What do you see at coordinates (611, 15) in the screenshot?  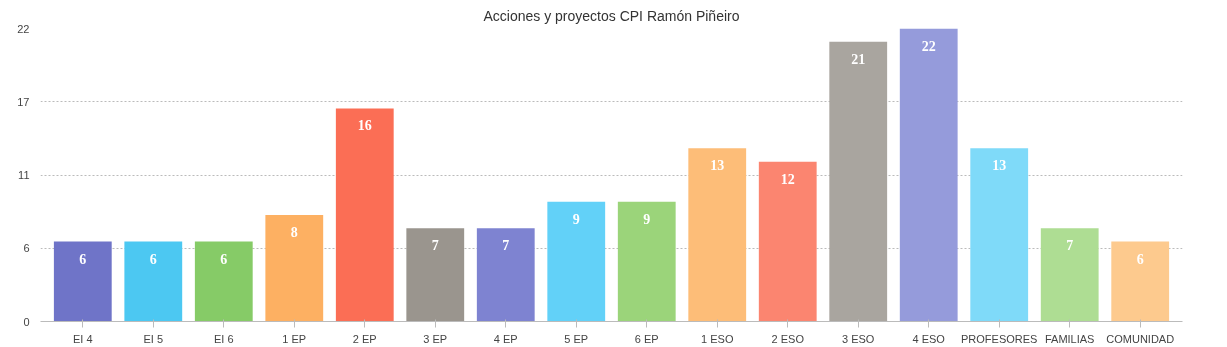 I see `chart-title: Acciones y proyectos CPI Ramón Piñeiro` at bounding box center [611, 15].